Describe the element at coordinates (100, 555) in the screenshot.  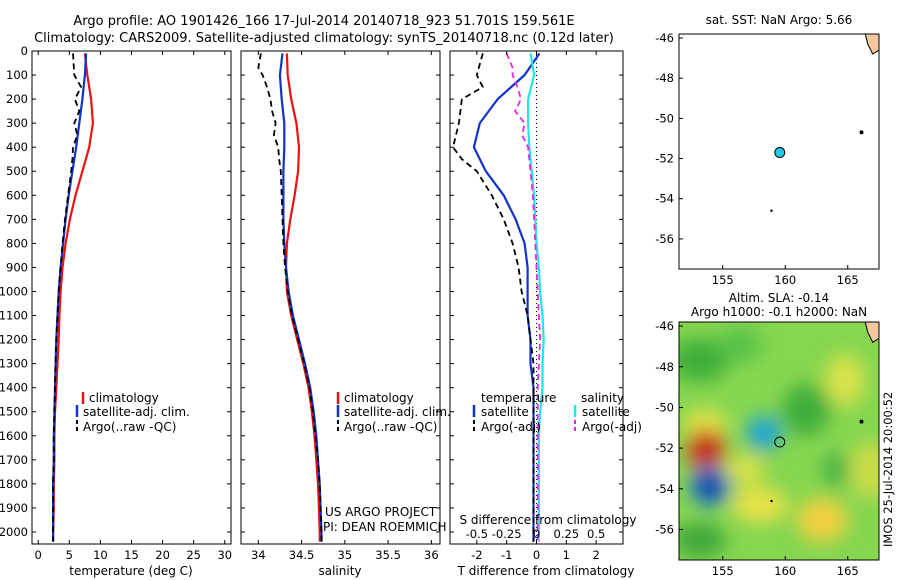
I see `x-tick-label: 10` at that location.